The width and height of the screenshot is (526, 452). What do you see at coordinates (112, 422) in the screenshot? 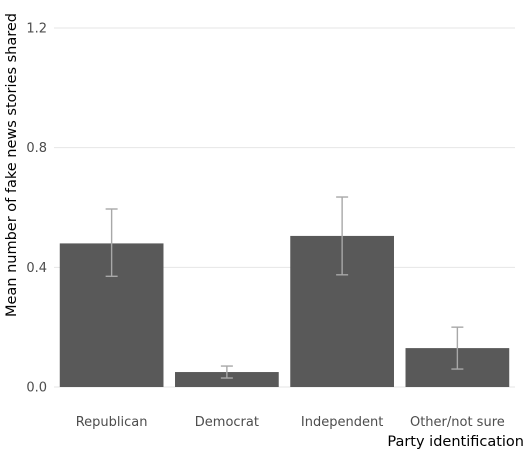
I see `x-tick-label: Republican` at bounding box center [112, 422].